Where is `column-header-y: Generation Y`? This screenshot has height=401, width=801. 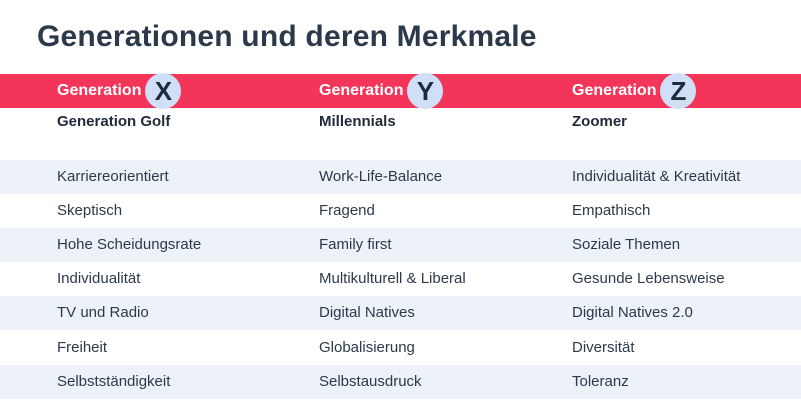 column-header-y: Generation Y is located at coordinates (381, 91).